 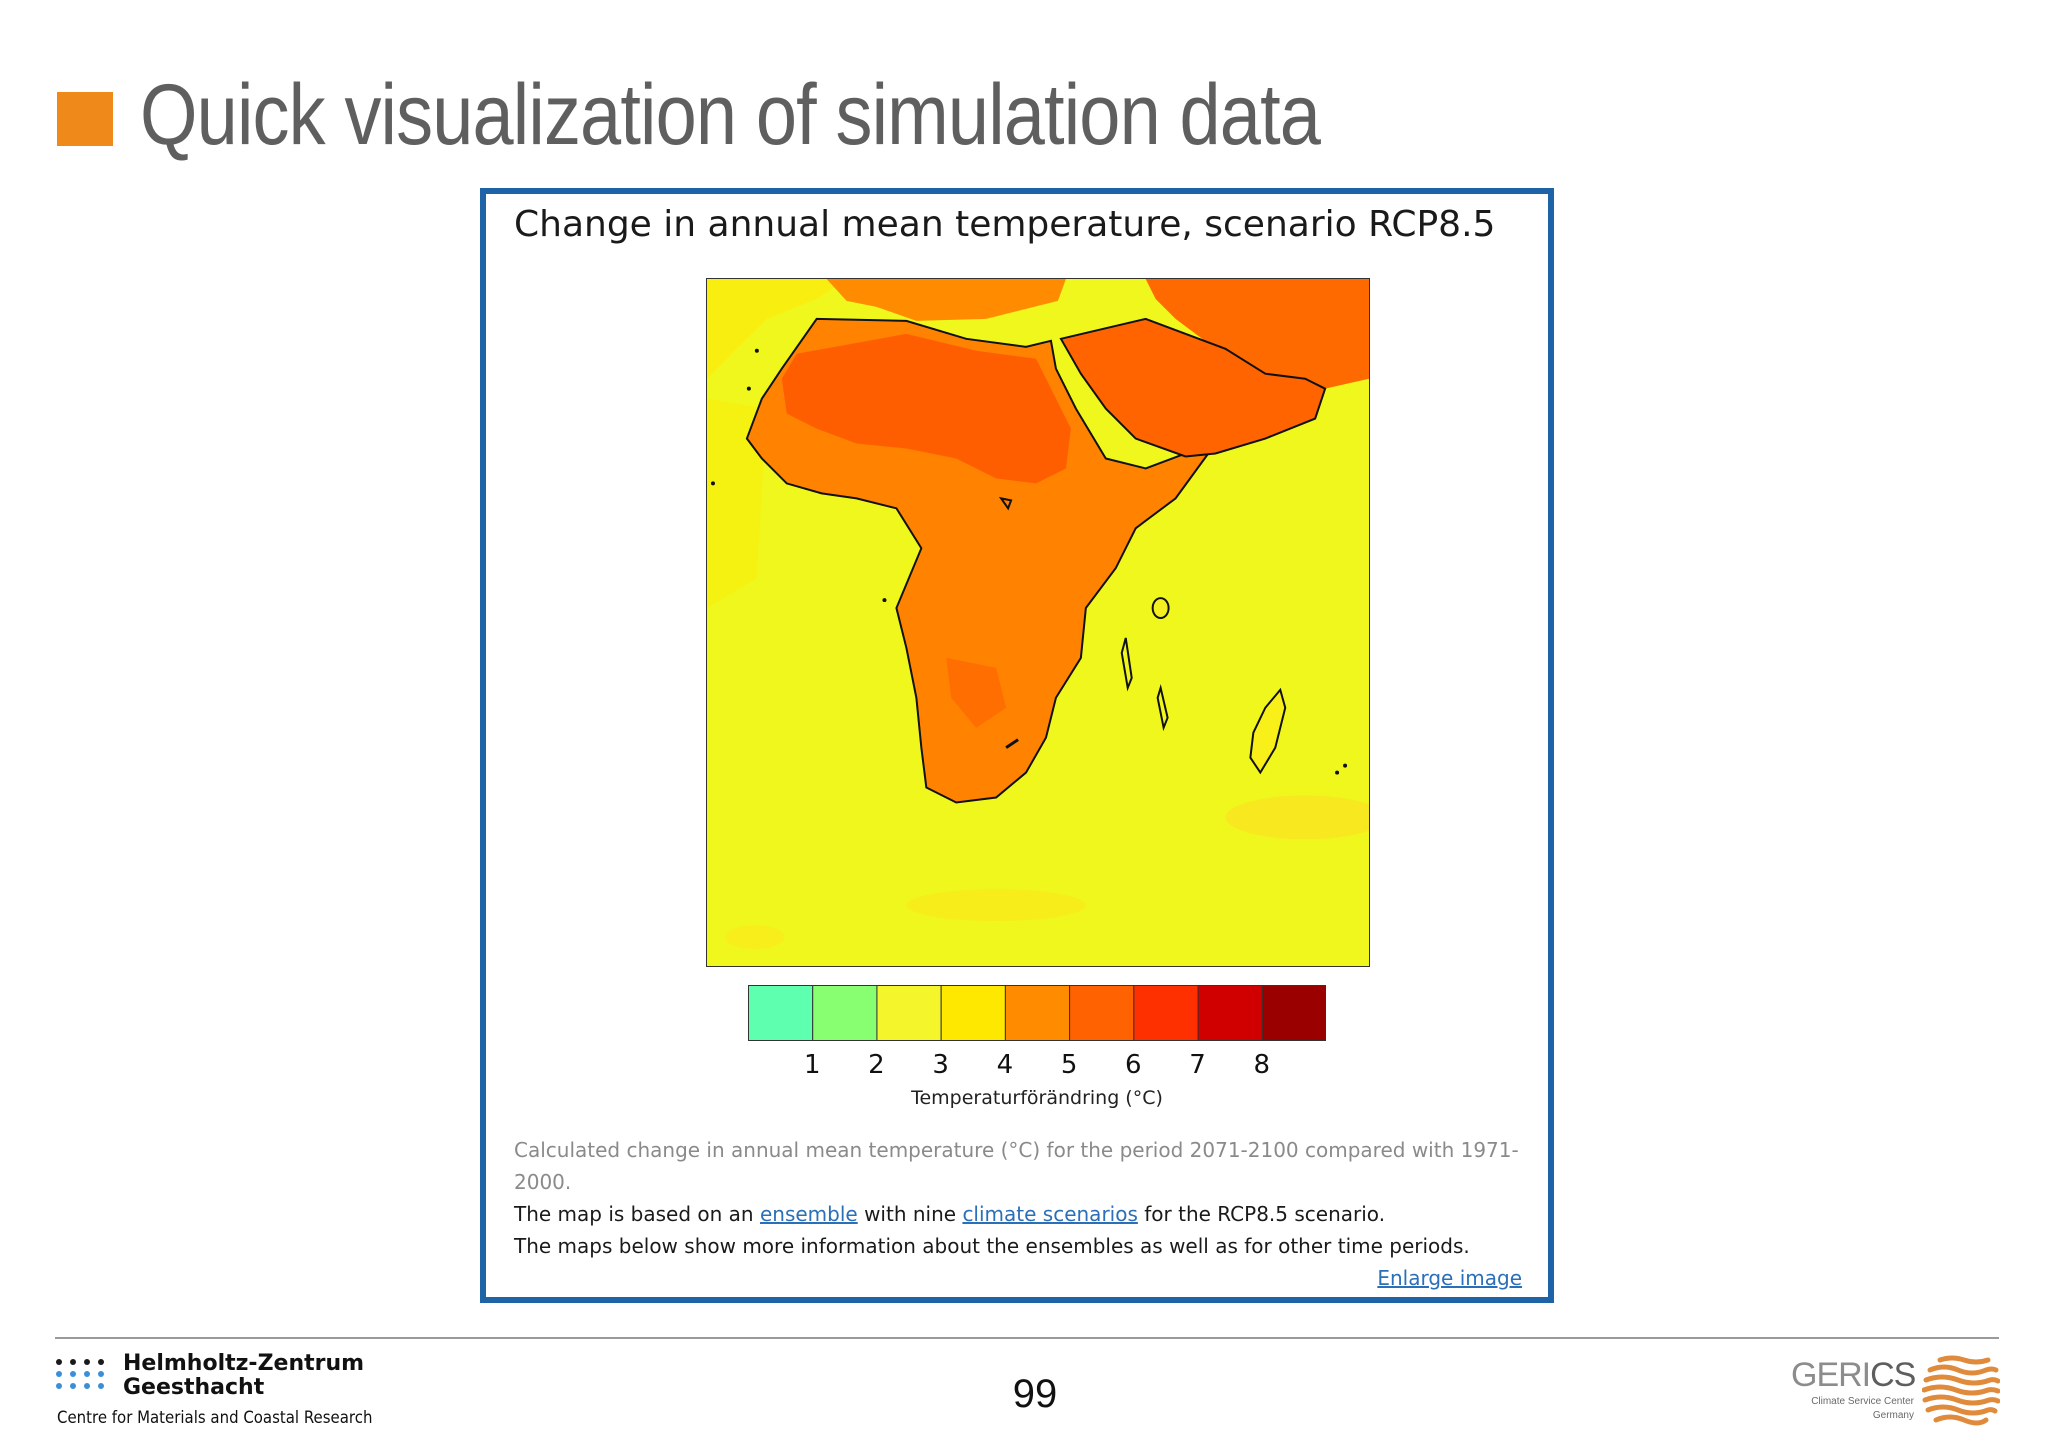 I want to click on hzg-name: Helmholtz-Zentrum Geesthacht, so click(x=243, y=1376).